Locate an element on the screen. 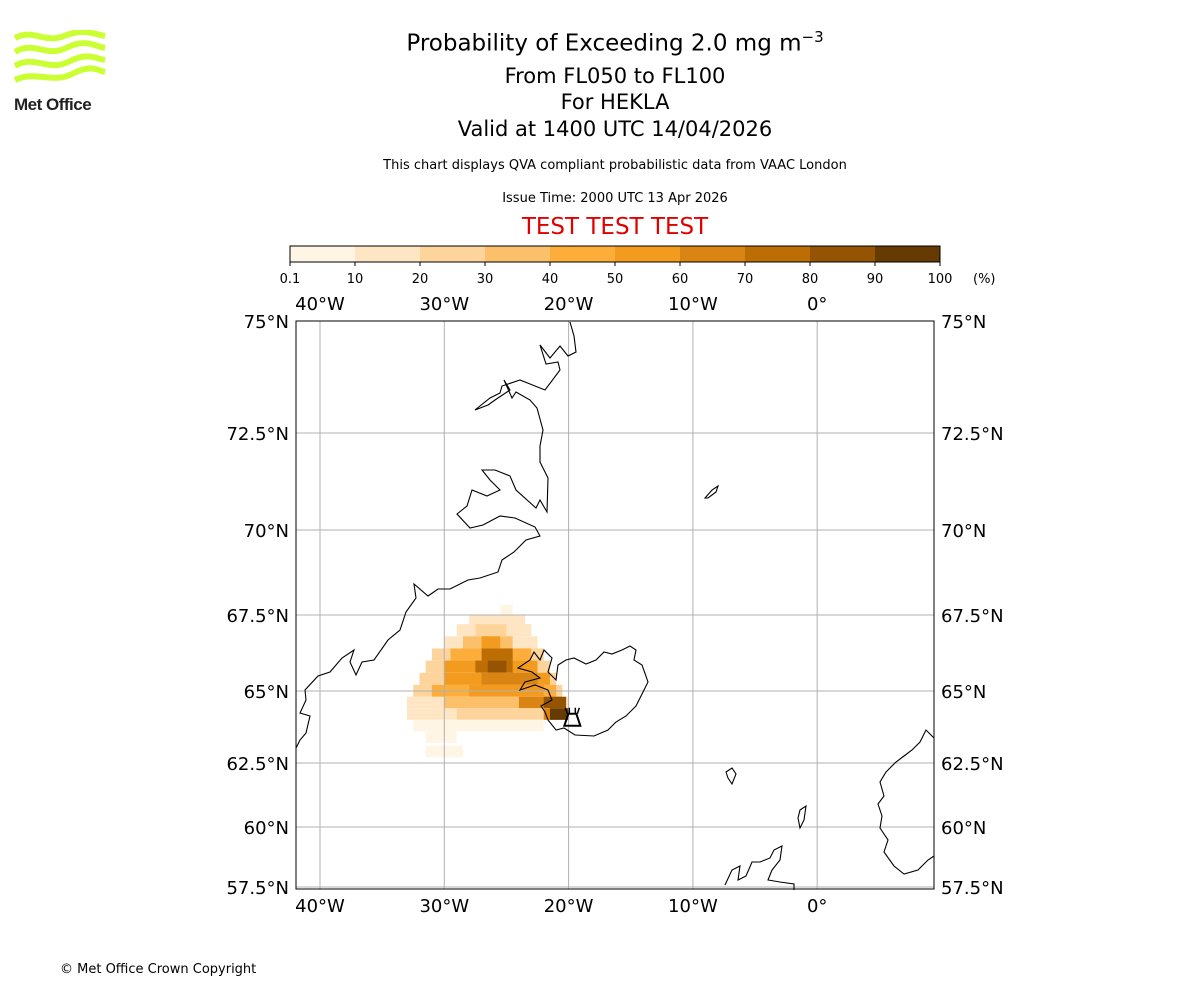 The width and height of the screenshot is (1200, 1000). colorbar: 0.1 10 20 30 40 50 60 70 80 90 100 (%) is located at coordinates (638, 266).